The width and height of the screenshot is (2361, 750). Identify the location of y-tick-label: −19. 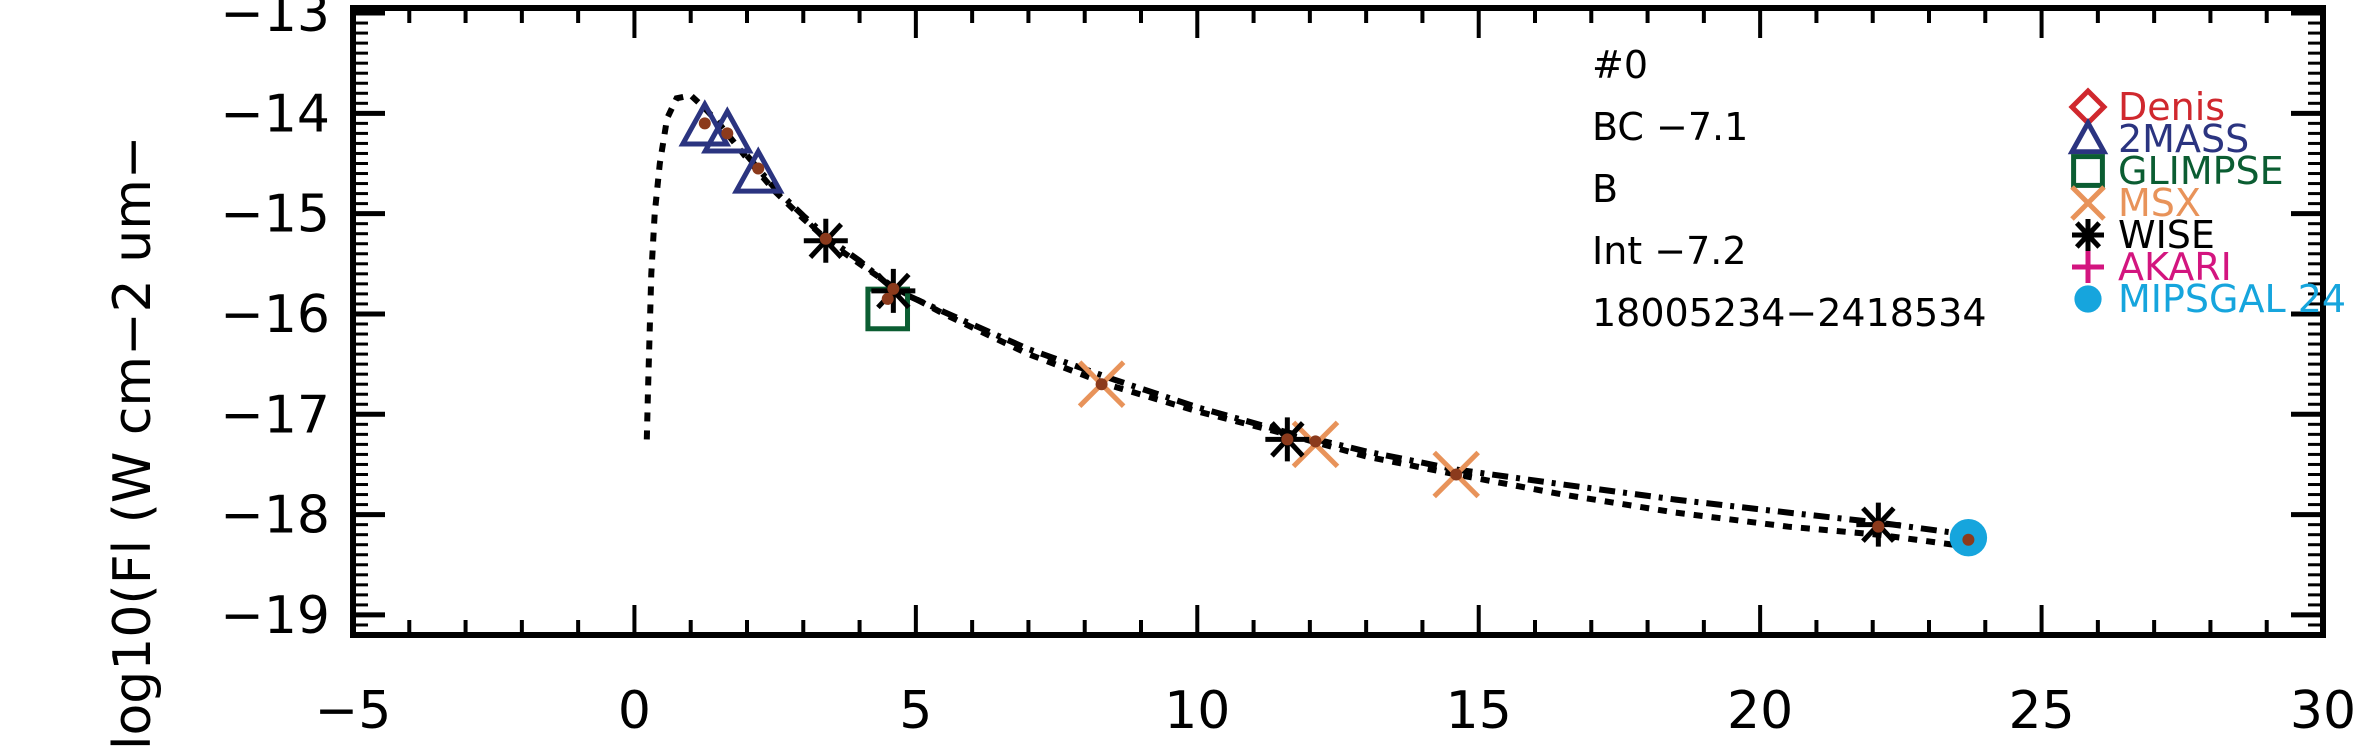
(275, 616).